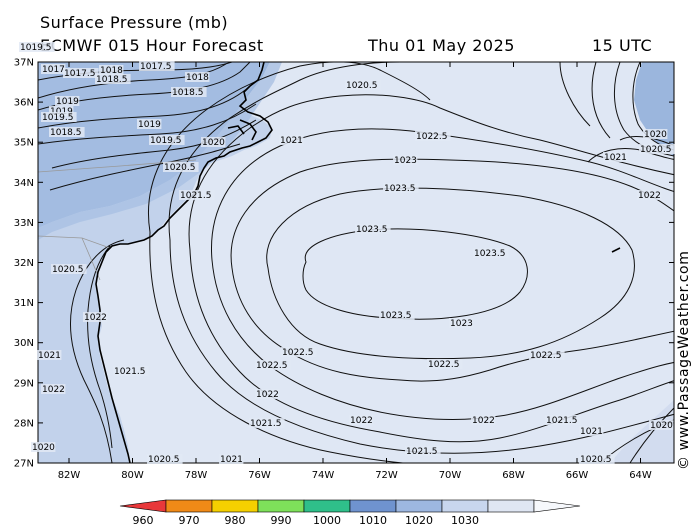 The height and width of the screenshot is (525, 700). What do you see at coordinates (24, 143) in the screenshot?
I see `lat-label: 35N` at bounding box center [24, 143].